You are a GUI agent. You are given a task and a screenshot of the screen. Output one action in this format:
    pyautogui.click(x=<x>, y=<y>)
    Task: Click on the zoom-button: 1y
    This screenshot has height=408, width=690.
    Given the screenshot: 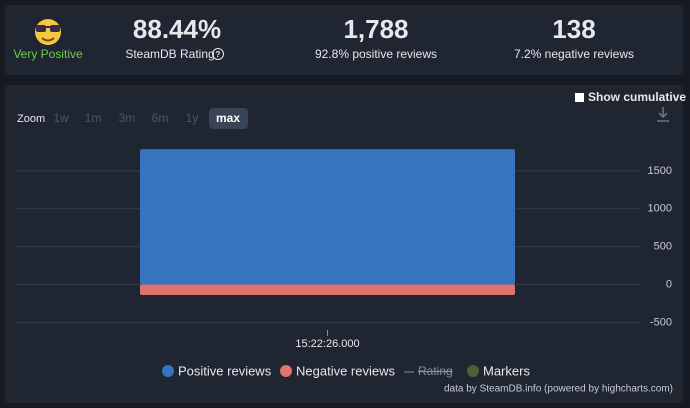 What is the action you would take?
    pyautogui.click(x=192, y=118)
    